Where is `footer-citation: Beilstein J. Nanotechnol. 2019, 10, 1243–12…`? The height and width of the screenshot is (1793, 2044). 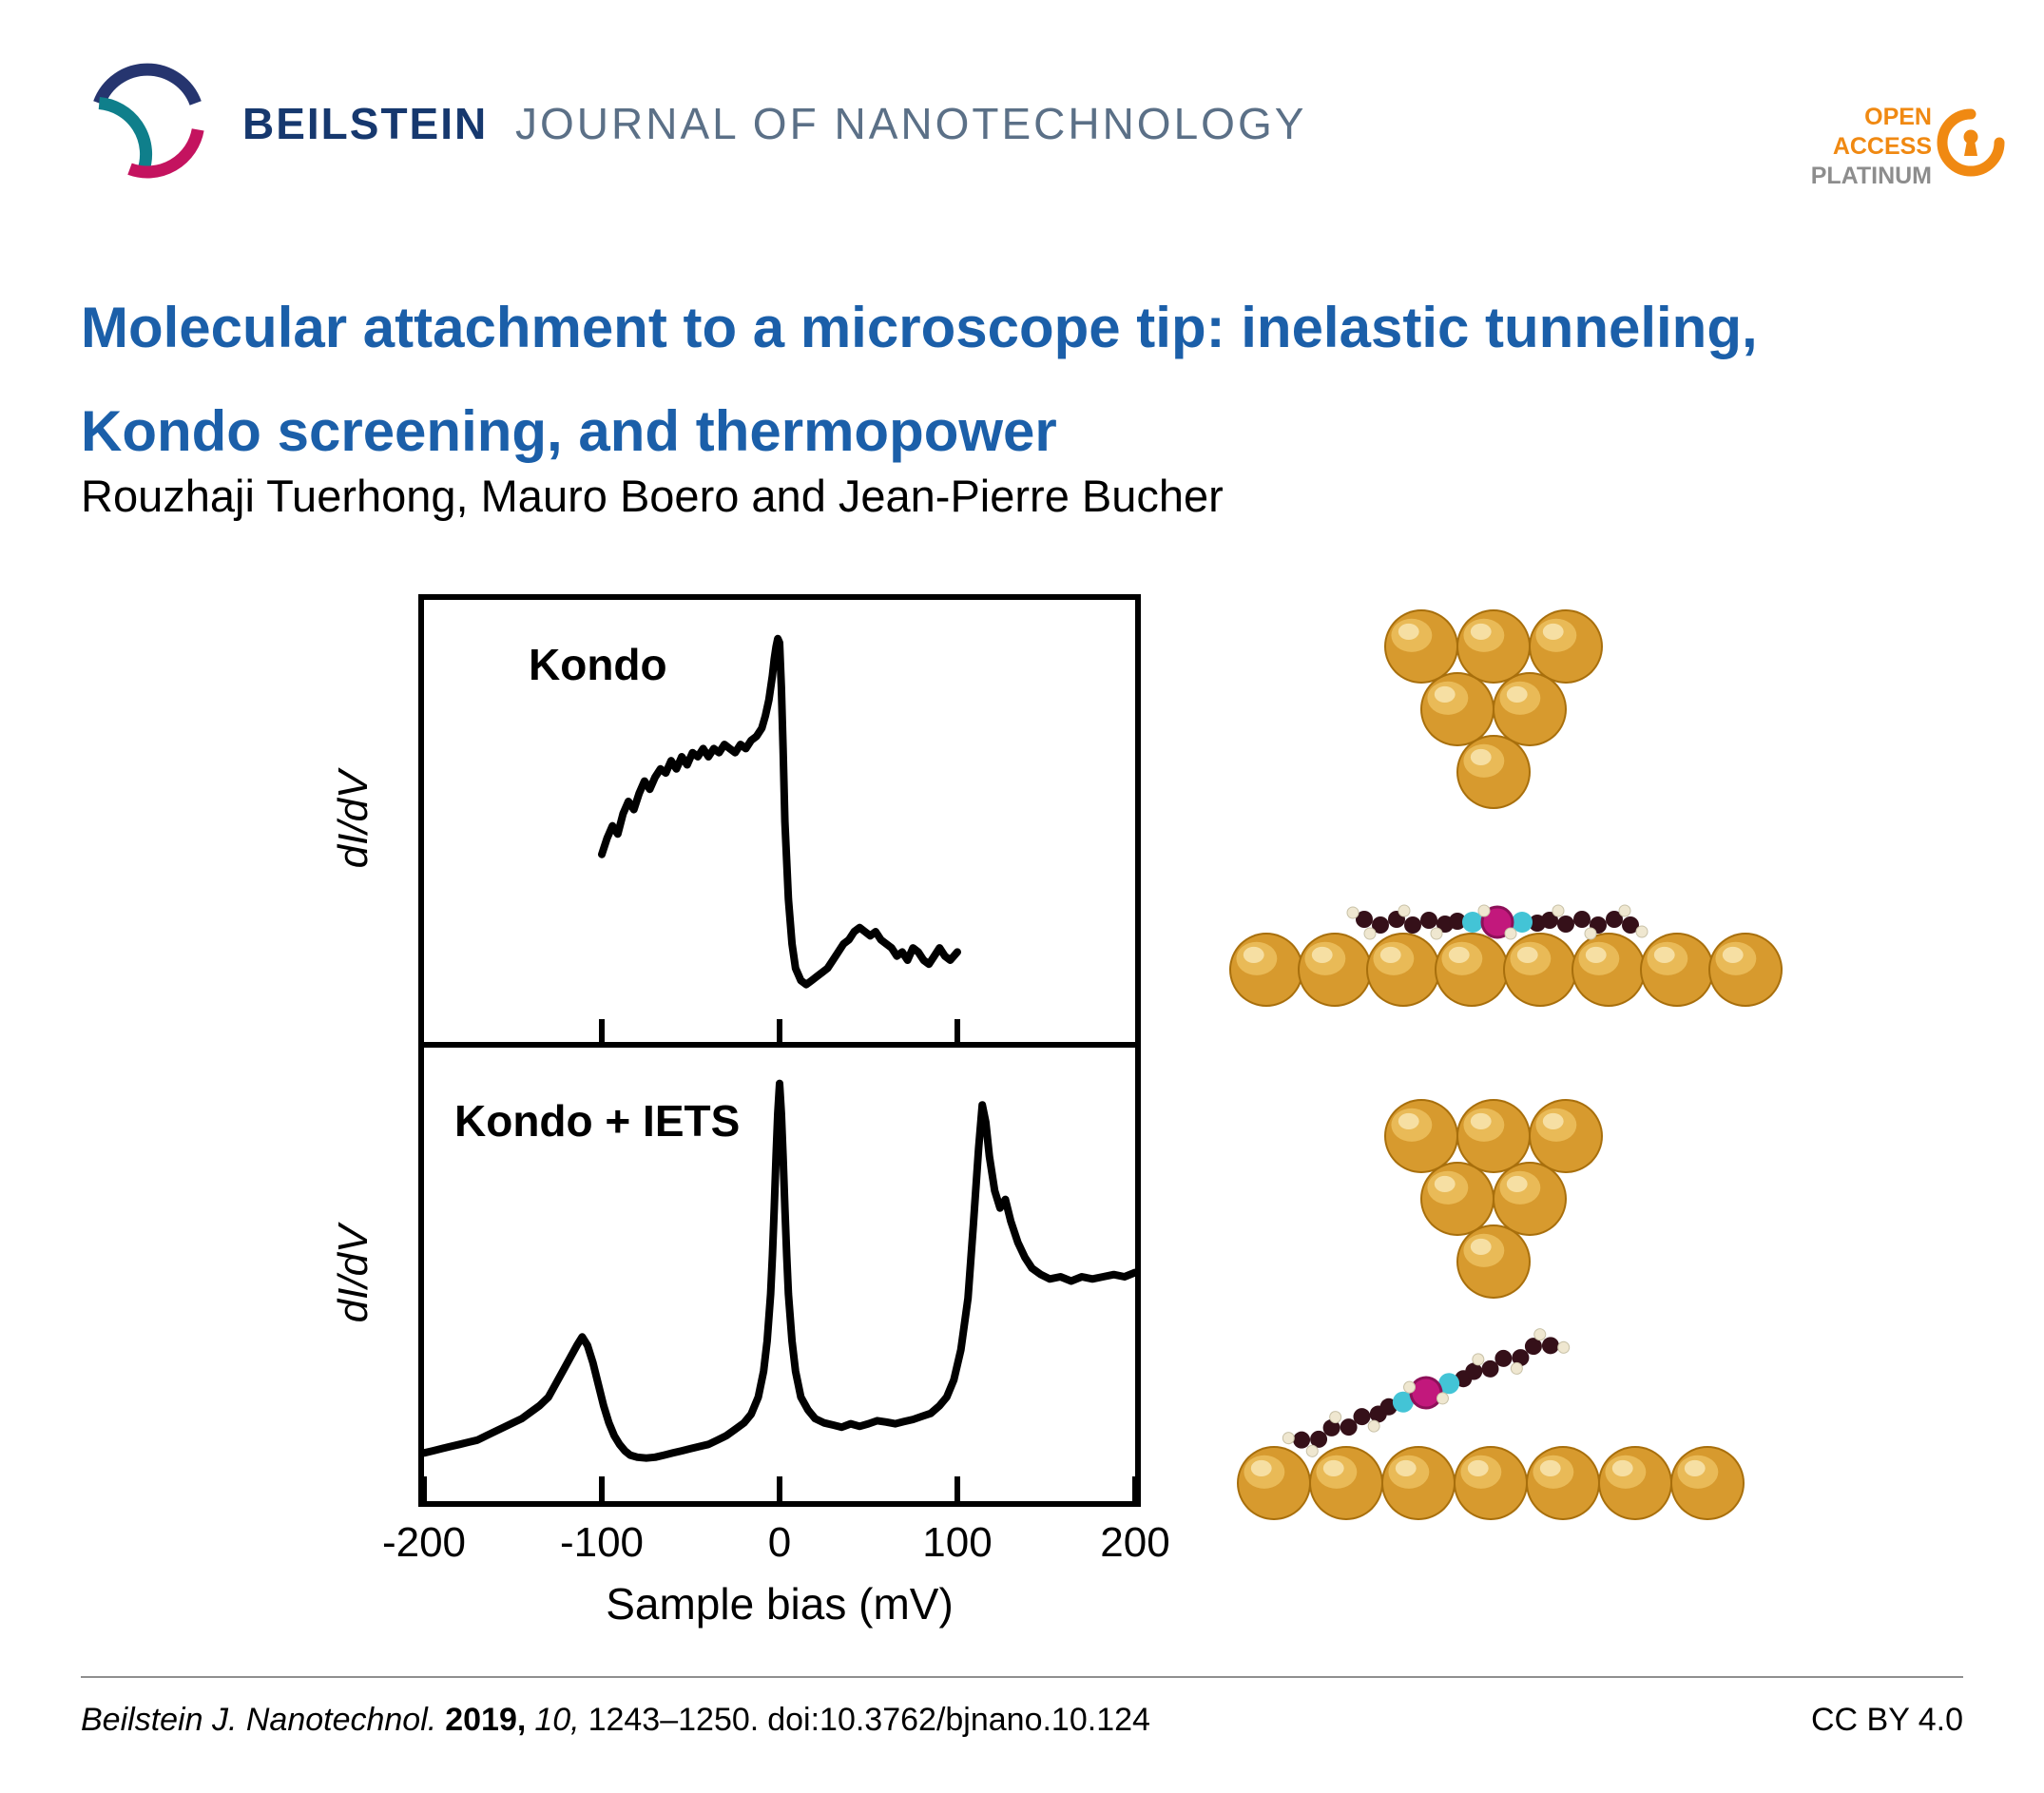 footer-citation: Beilstein J. Nanotechnol. 2019, 10, 1243–12… is located at coordinates (620, 1720).